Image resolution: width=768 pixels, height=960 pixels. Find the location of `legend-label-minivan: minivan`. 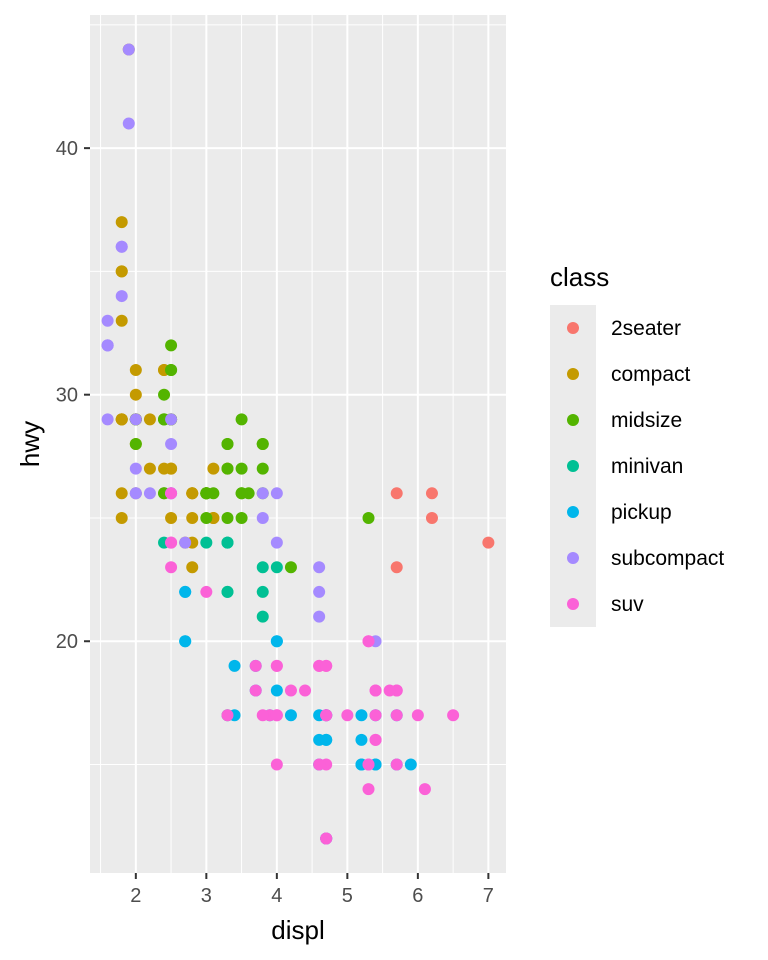

legend-label-minivan: minivan is located at coordinates (647, 466).